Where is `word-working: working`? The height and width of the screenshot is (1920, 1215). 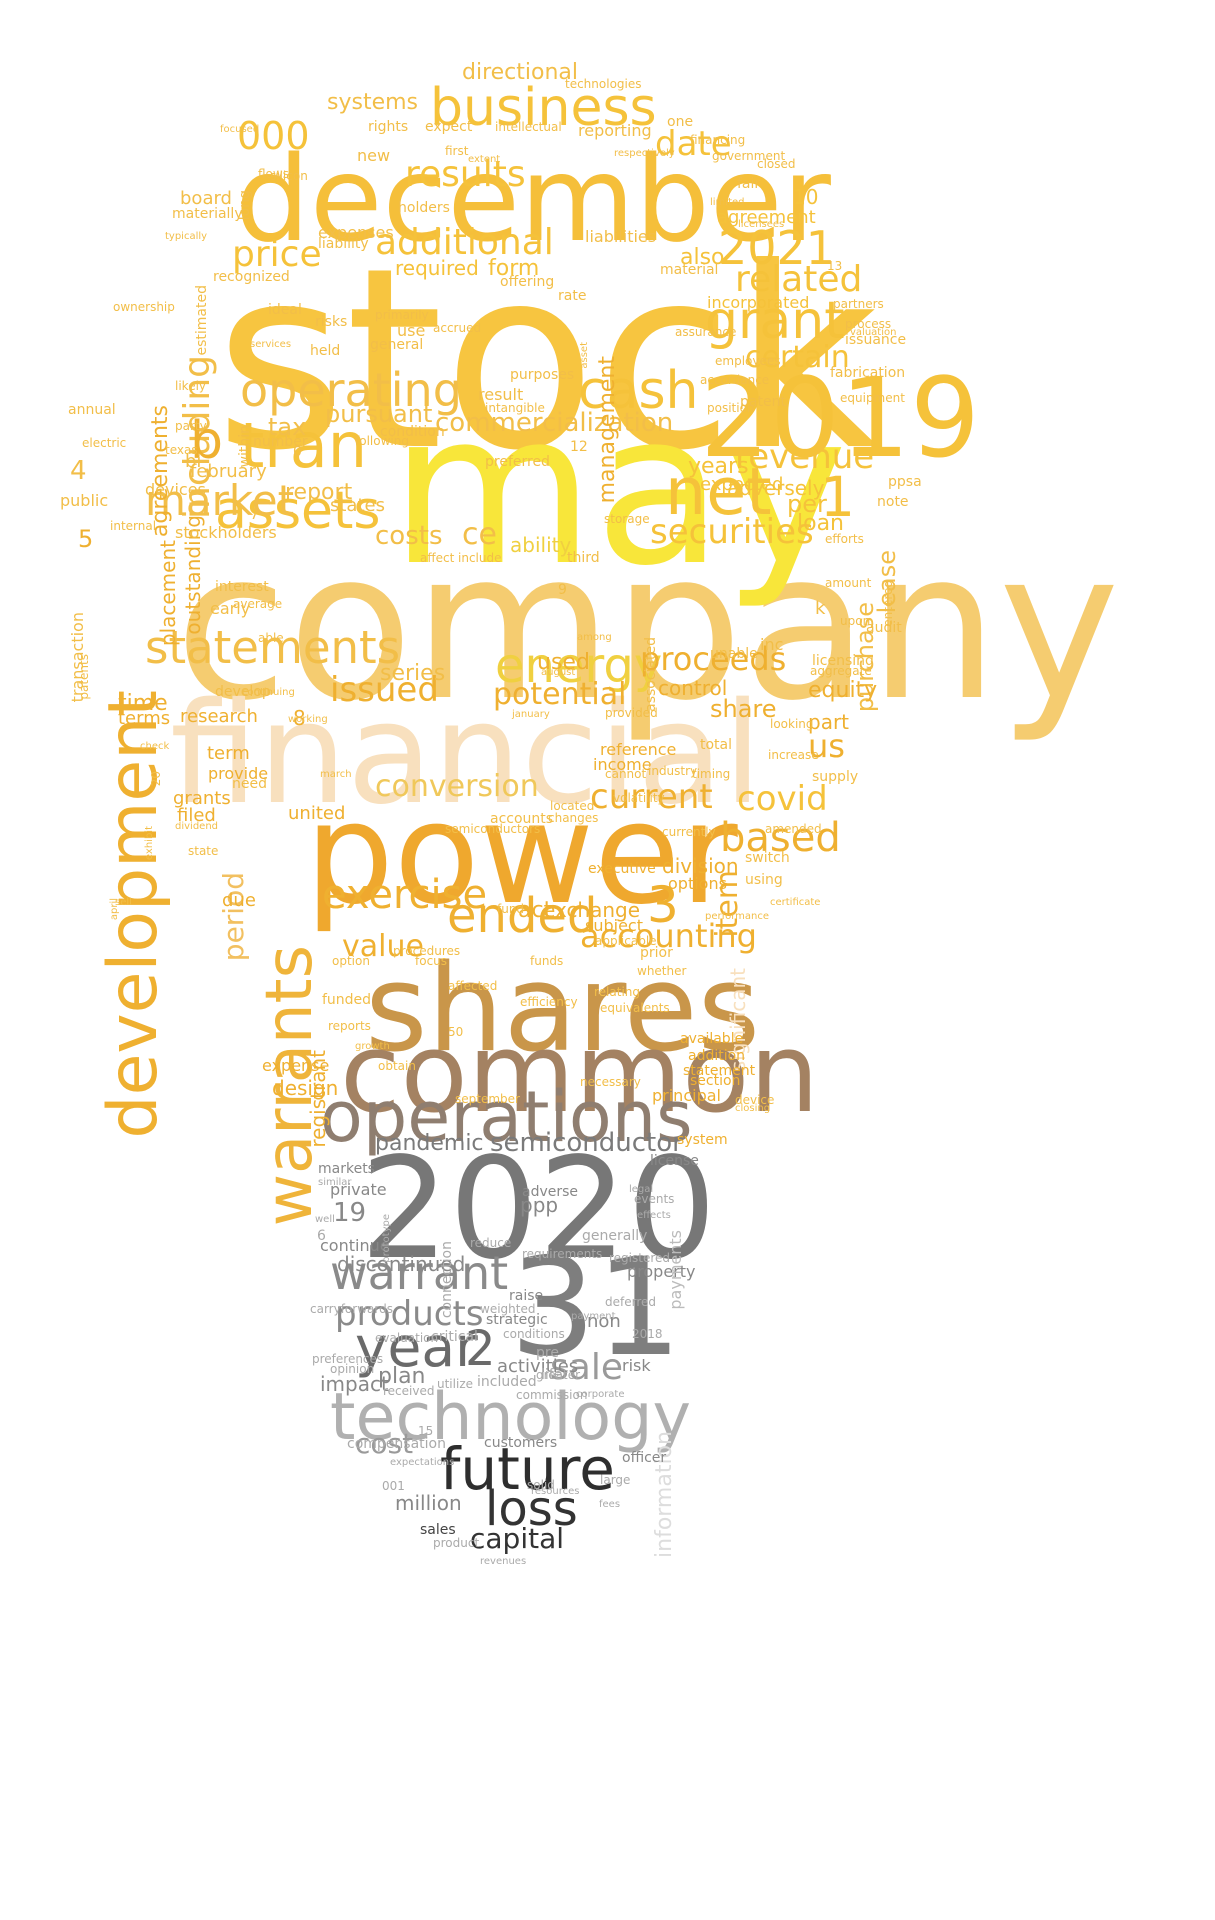
word-working: working is located at coordinates (308, 719).